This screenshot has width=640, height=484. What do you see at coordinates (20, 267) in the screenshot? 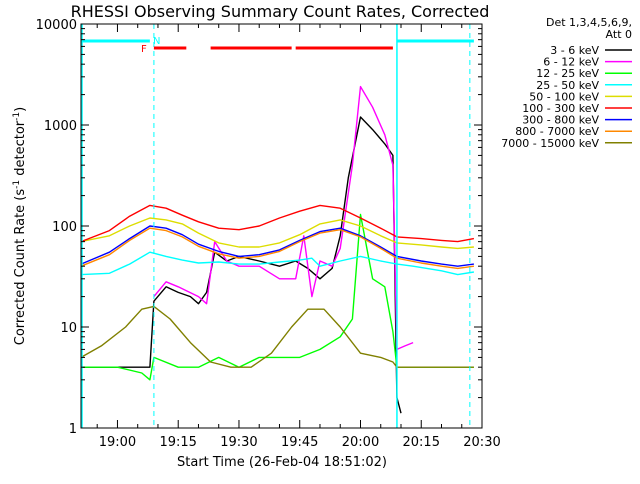
I see `y-axis-title-prefix: Corrected Count Rate (s` at bounding box center [20, 267].